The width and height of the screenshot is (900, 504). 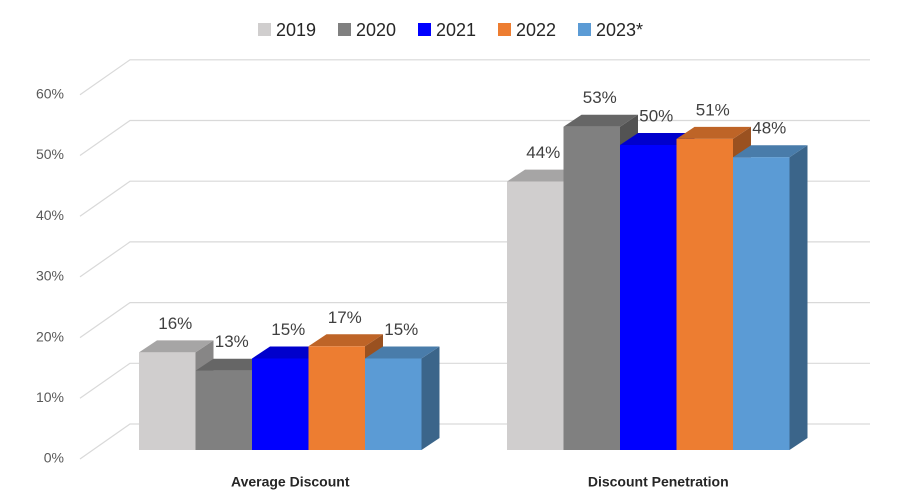 I want to click on legend-label: 2023*, so click(x=619, y=30).